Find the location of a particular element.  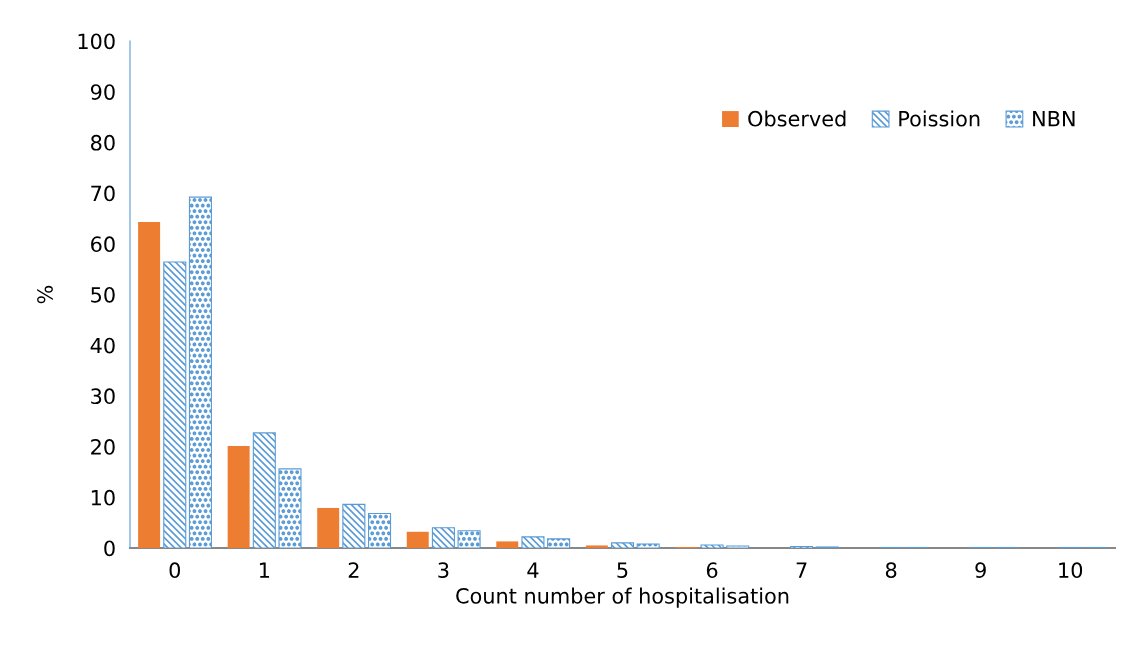

x-tick-label: 5 is located at coordinates (622, 570).